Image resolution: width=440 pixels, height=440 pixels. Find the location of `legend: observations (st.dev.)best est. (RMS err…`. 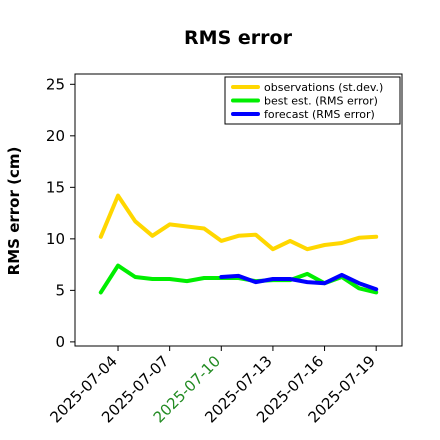

legend: observations (st.dev.)best est. (RMS err… is located at coordinates (312, 100).